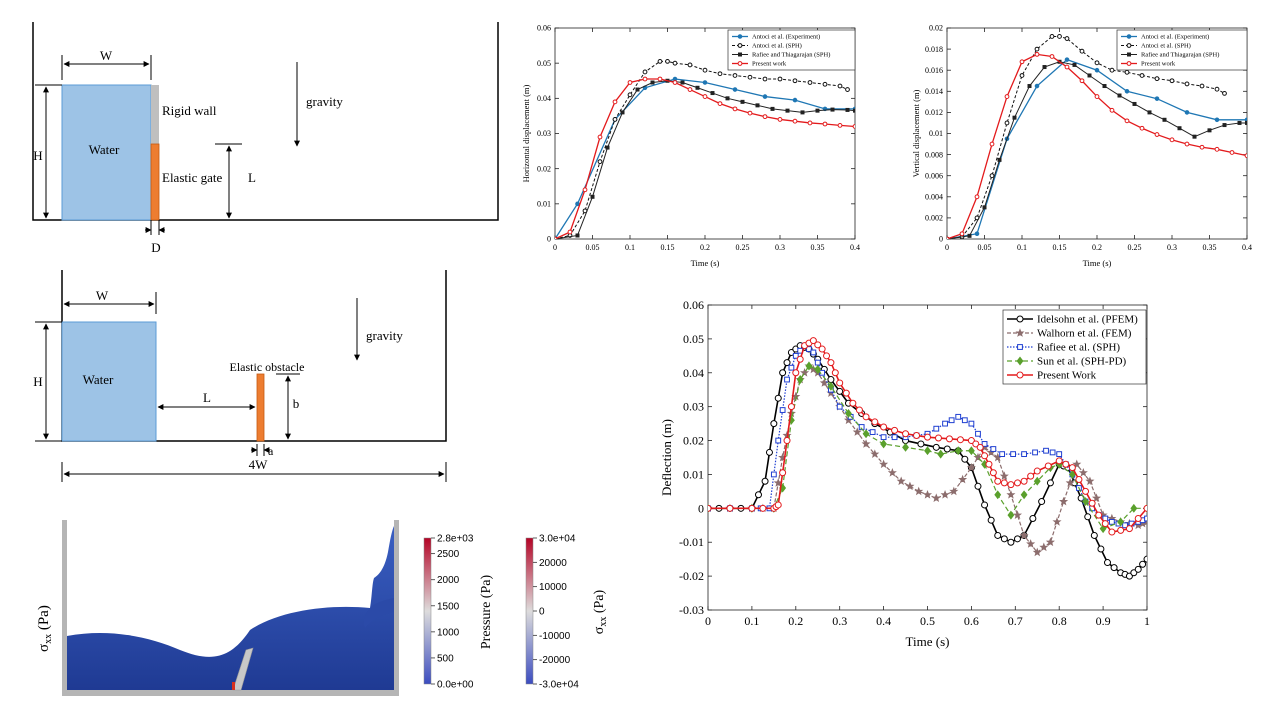 The width and height of the screenshot is (1280, 720). I want to click on elastic-obstacle-label: Elastic obstacle, so click(267, 367).